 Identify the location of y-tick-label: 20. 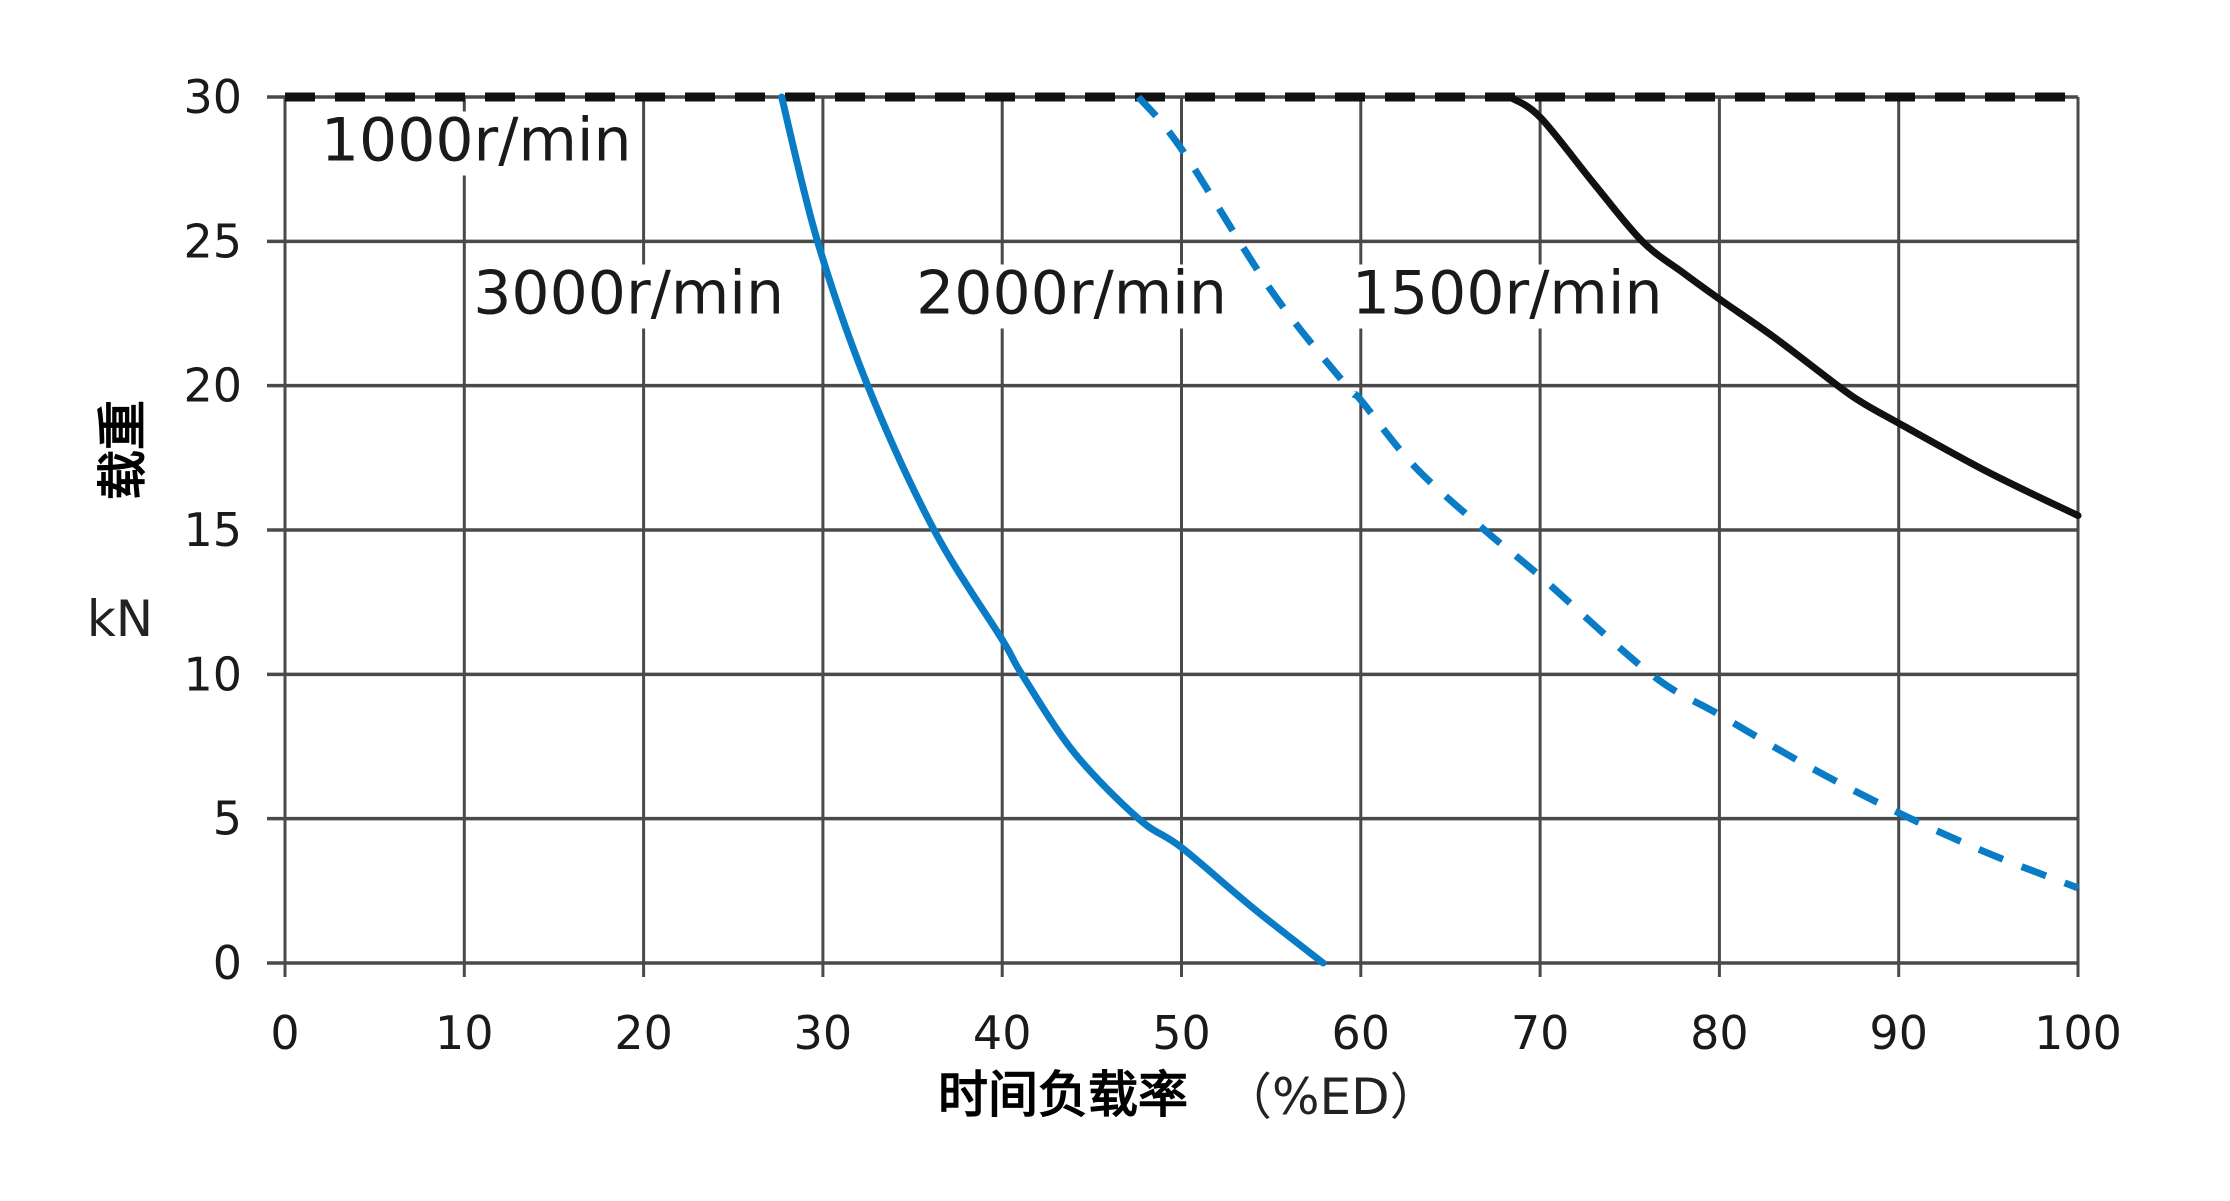
(212, 386).